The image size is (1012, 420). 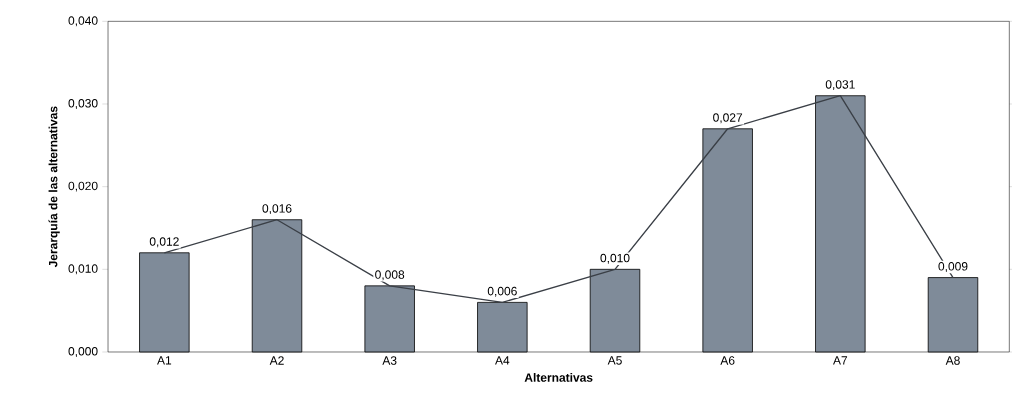 What do you see at coordinates (953, 267) in the screenshot?
I see `data-label: 0,009` at bounding box center [953, 267].